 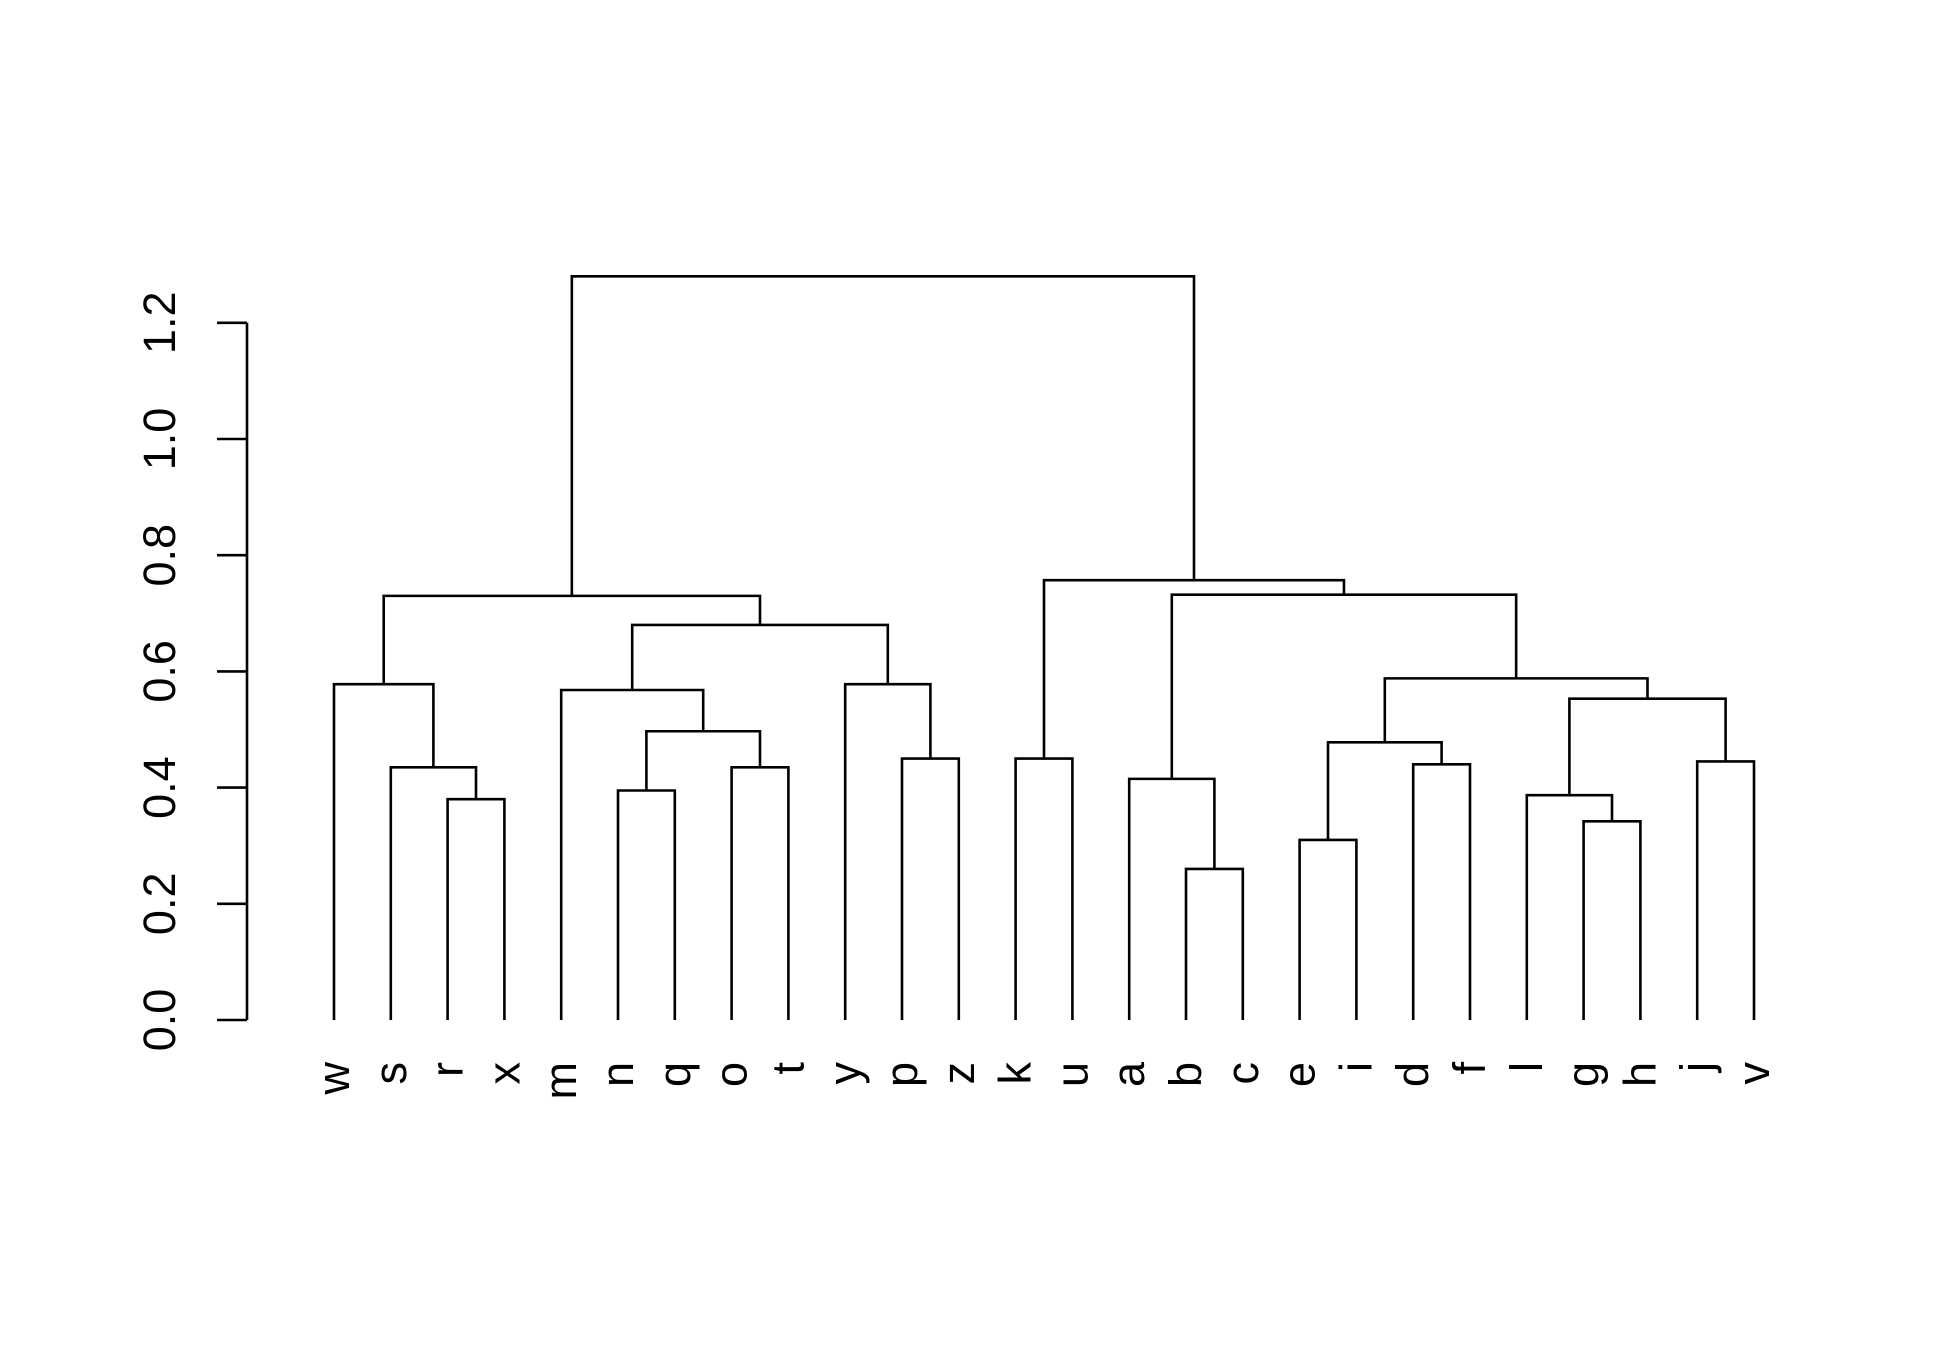 What do you see at coordinates (159, 323) in the screenshot?
I see `y-tick-label: 1.2` at bounding box center [159, 323].